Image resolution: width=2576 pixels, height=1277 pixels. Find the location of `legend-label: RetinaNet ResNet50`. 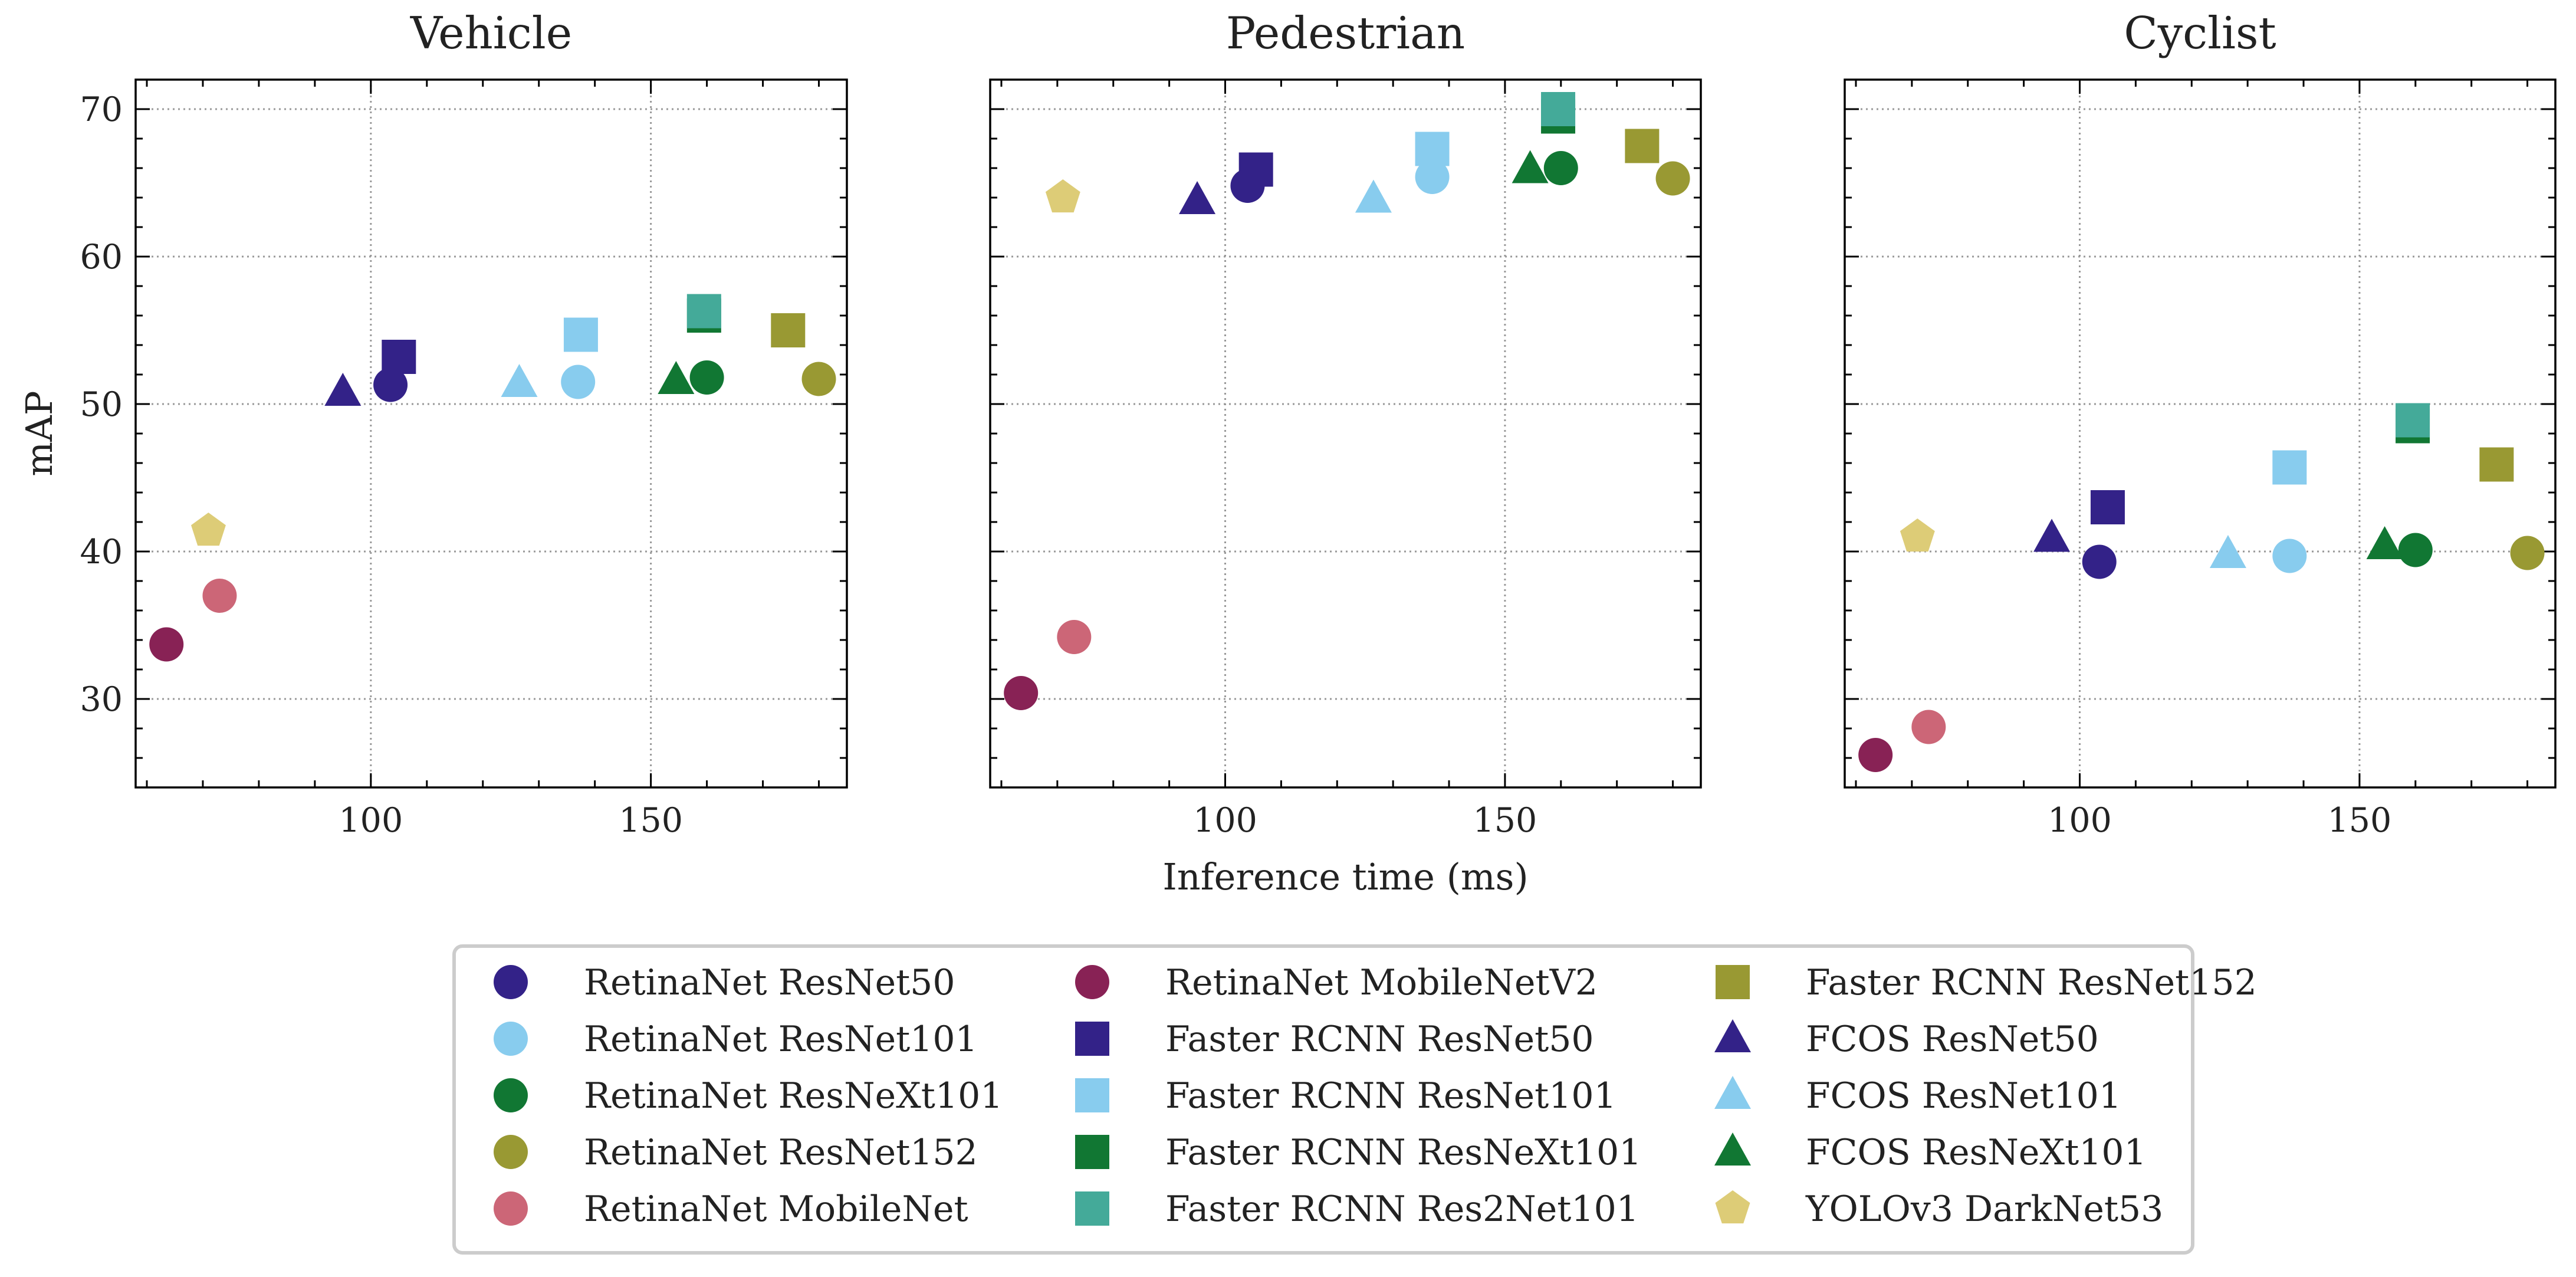

legend-label: RetinaNet ResNet50 is located at coordinates (769, 982).